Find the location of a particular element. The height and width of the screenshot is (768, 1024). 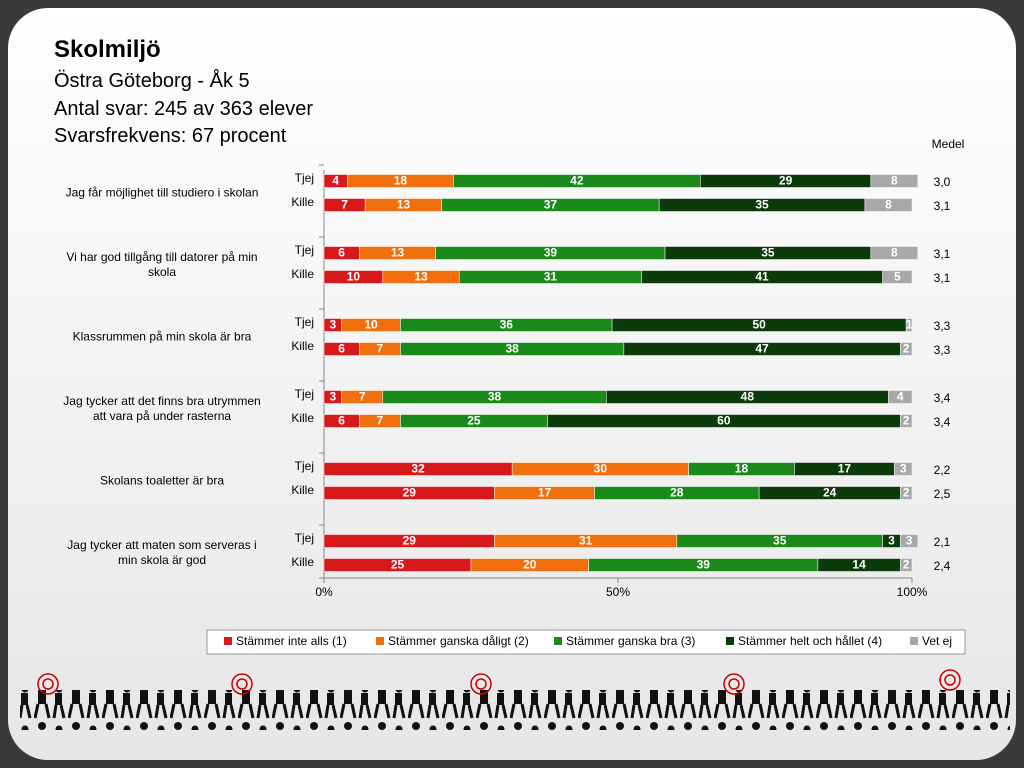

question-label: Jag får möjlighet till studiero i skolan is located at coordinates (162, 192).